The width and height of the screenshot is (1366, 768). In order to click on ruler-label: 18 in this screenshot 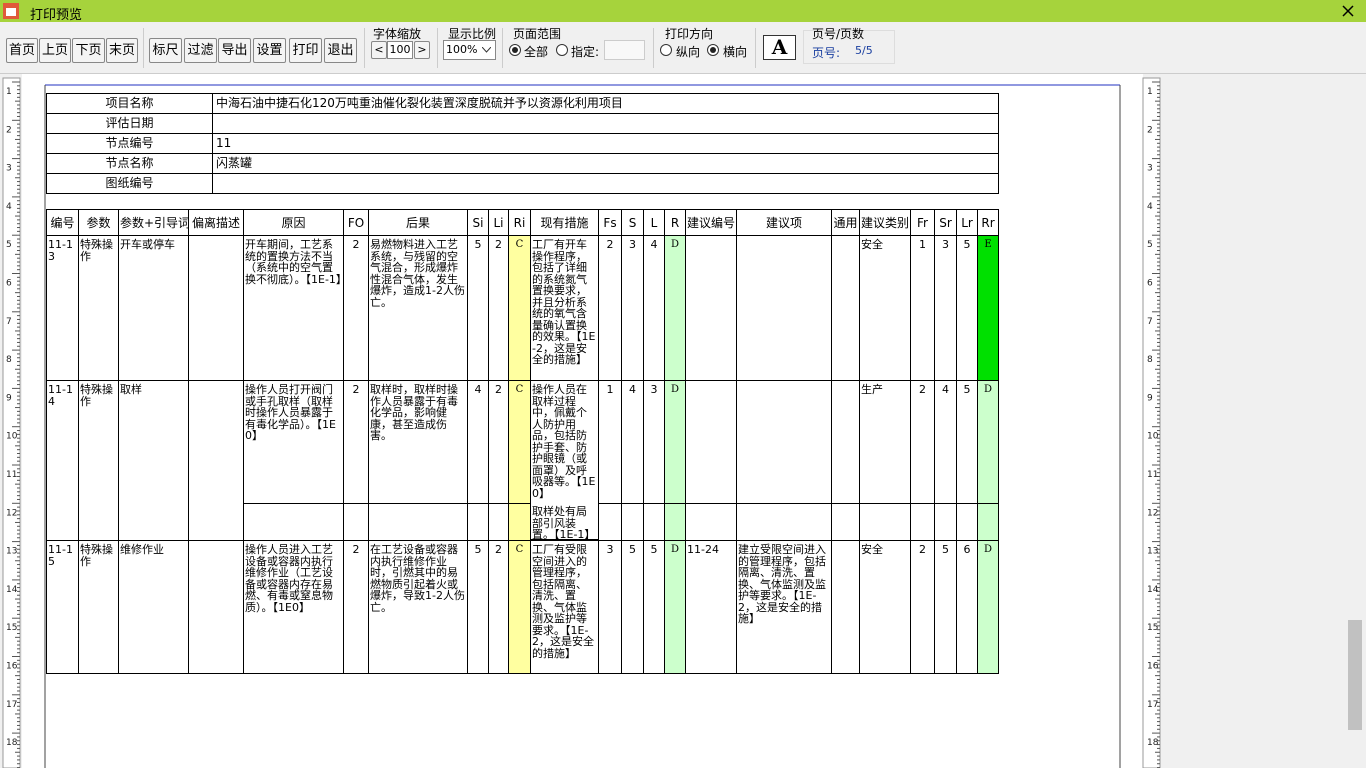, I will do `click(1153, 743)`.